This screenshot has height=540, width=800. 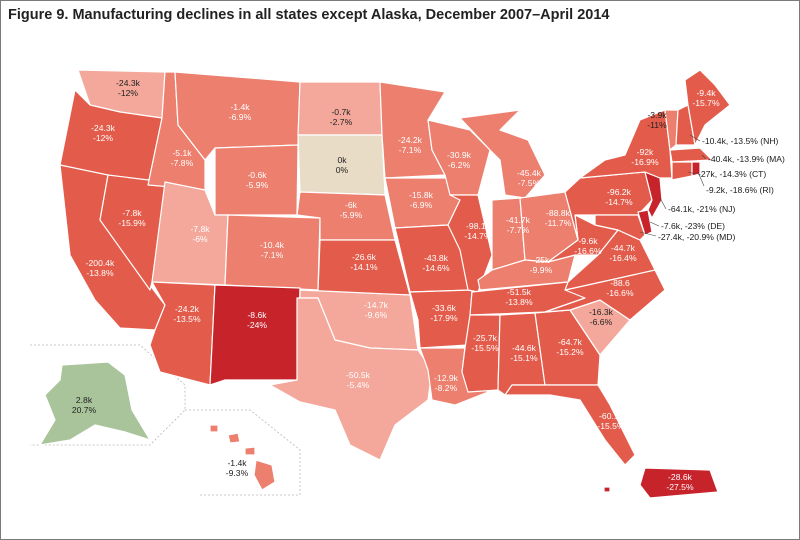 I want to click on state-tx, so click(x=351, y=379).